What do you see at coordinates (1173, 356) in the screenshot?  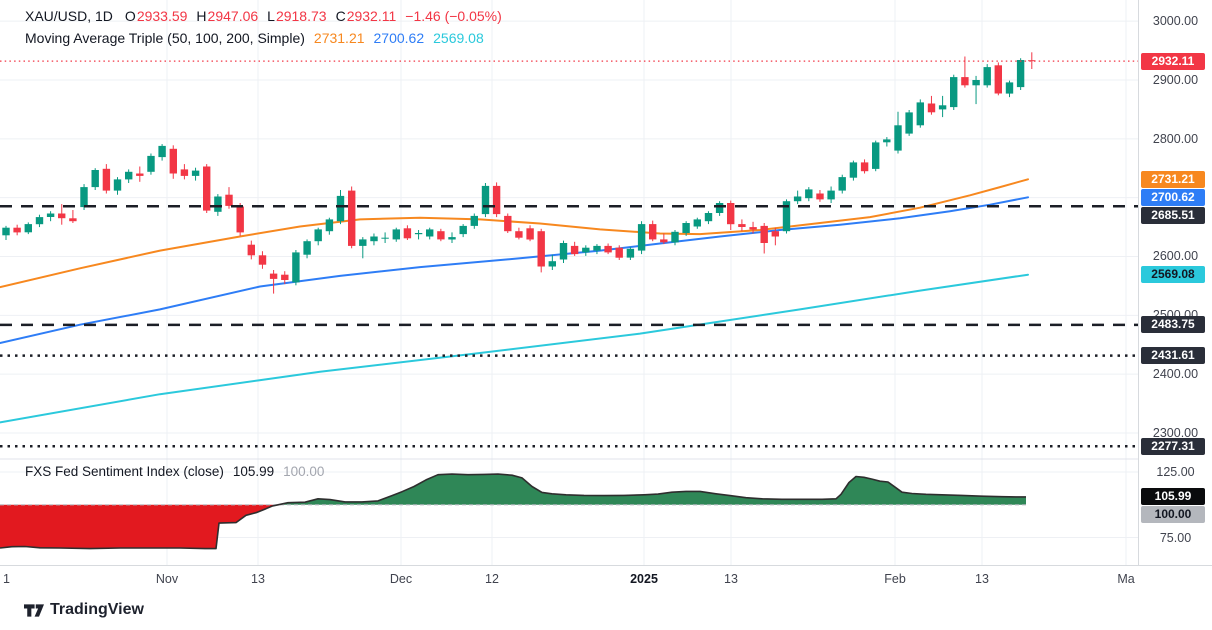 I see `price-axis-badge: 2431.61` at bounding box center [1173, 356].